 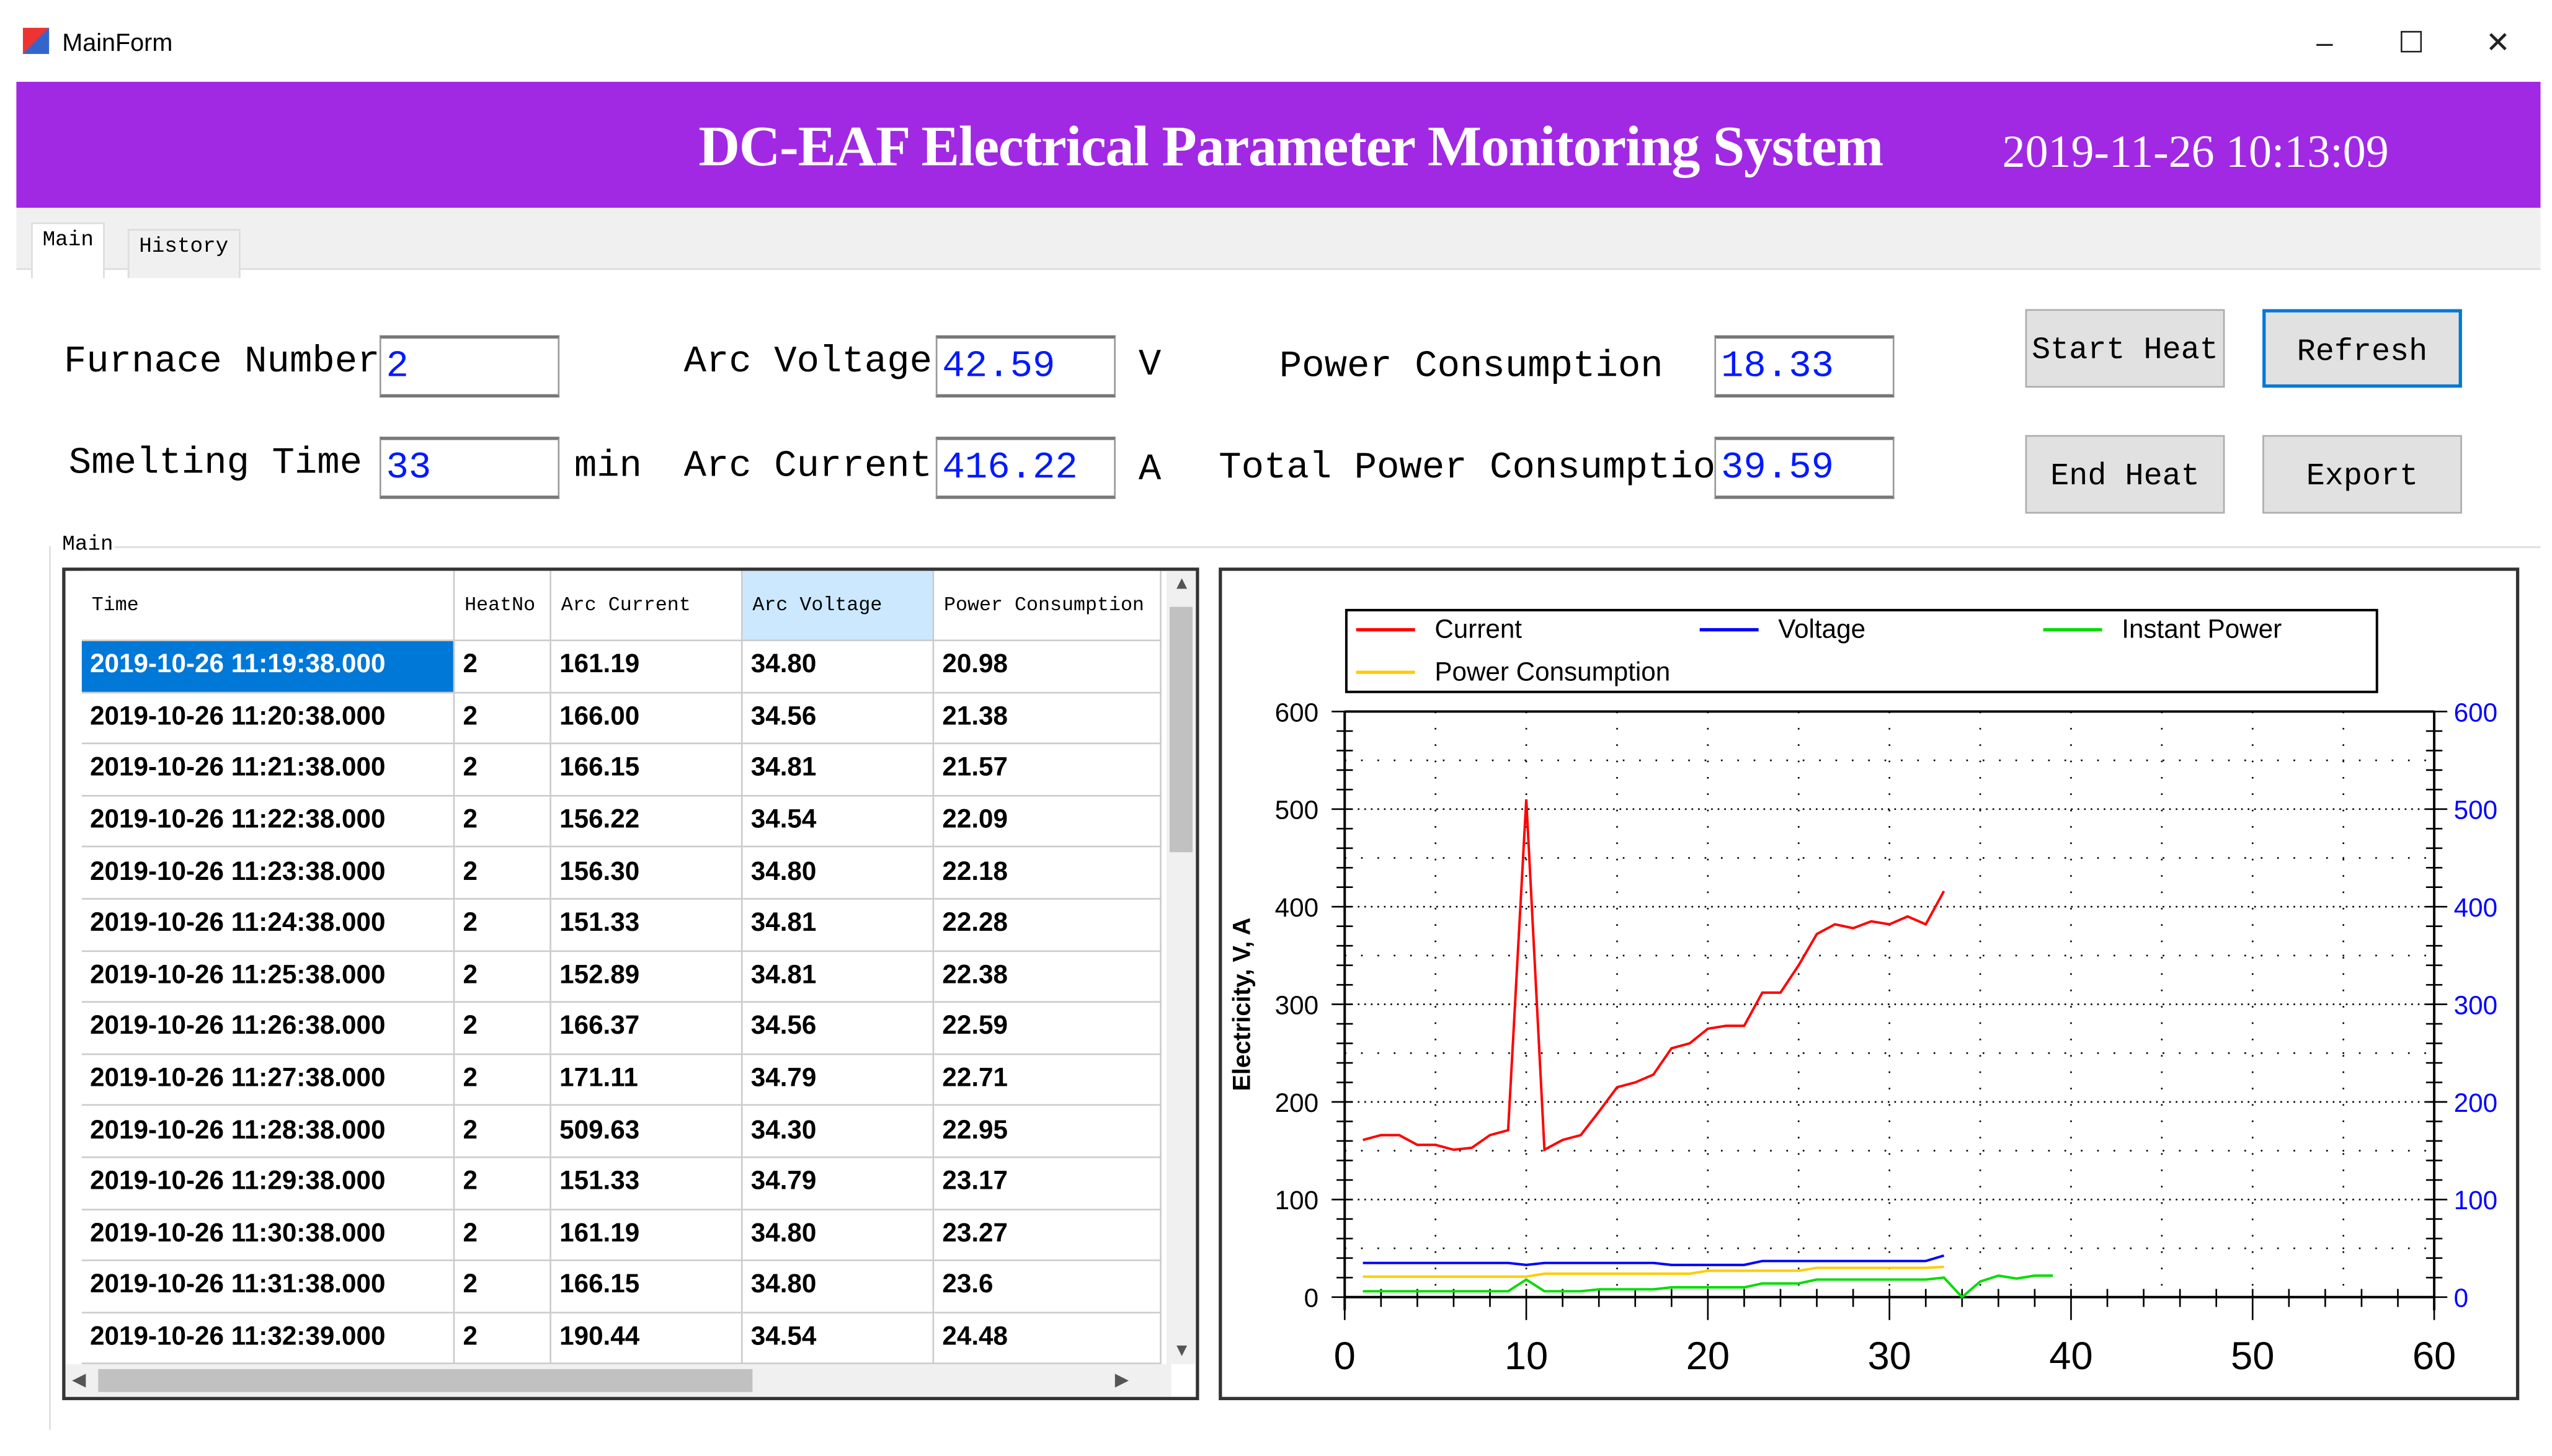 What do you see at coordinates (425, 1381) in the screenshot?
I see `horizontal-scroll-thumb` at bounding box center [425, 1381].